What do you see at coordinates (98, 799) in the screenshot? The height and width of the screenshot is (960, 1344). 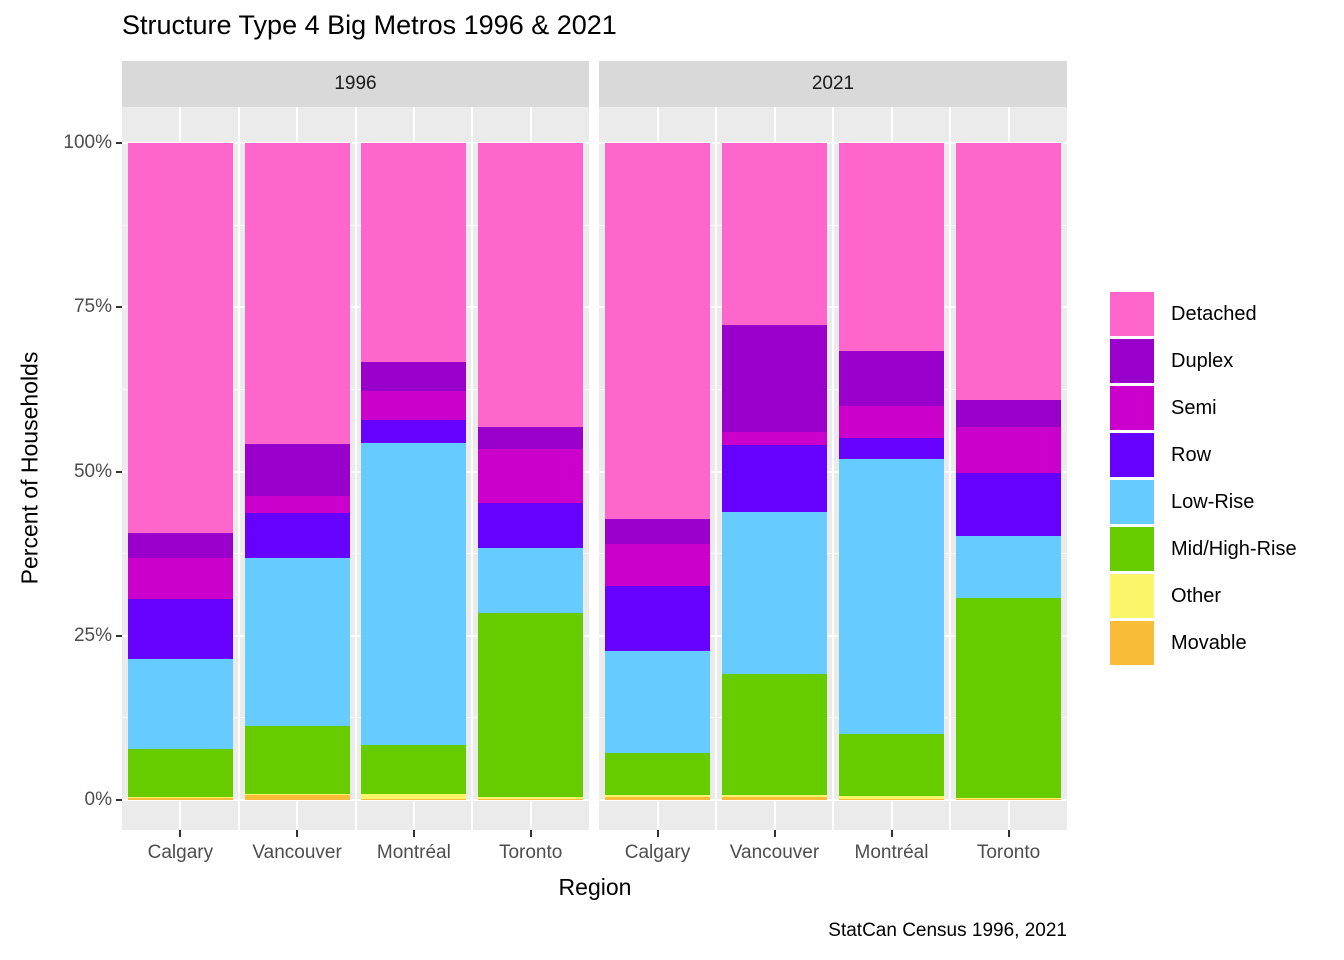 I see `y-tick-label-0%: 0%` at bounding box center [98, 799].